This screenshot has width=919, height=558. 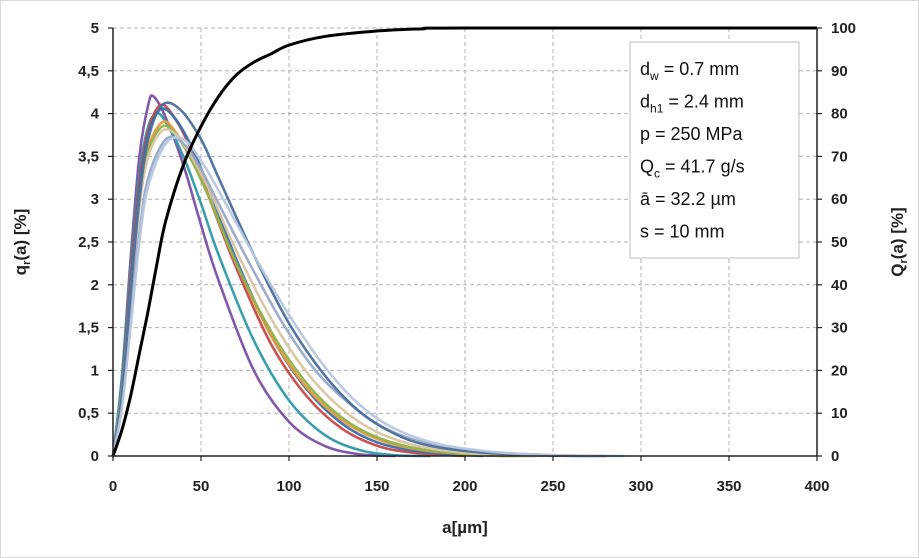 I want to click on x-tick-label: 250, so click(x=552, y=486).